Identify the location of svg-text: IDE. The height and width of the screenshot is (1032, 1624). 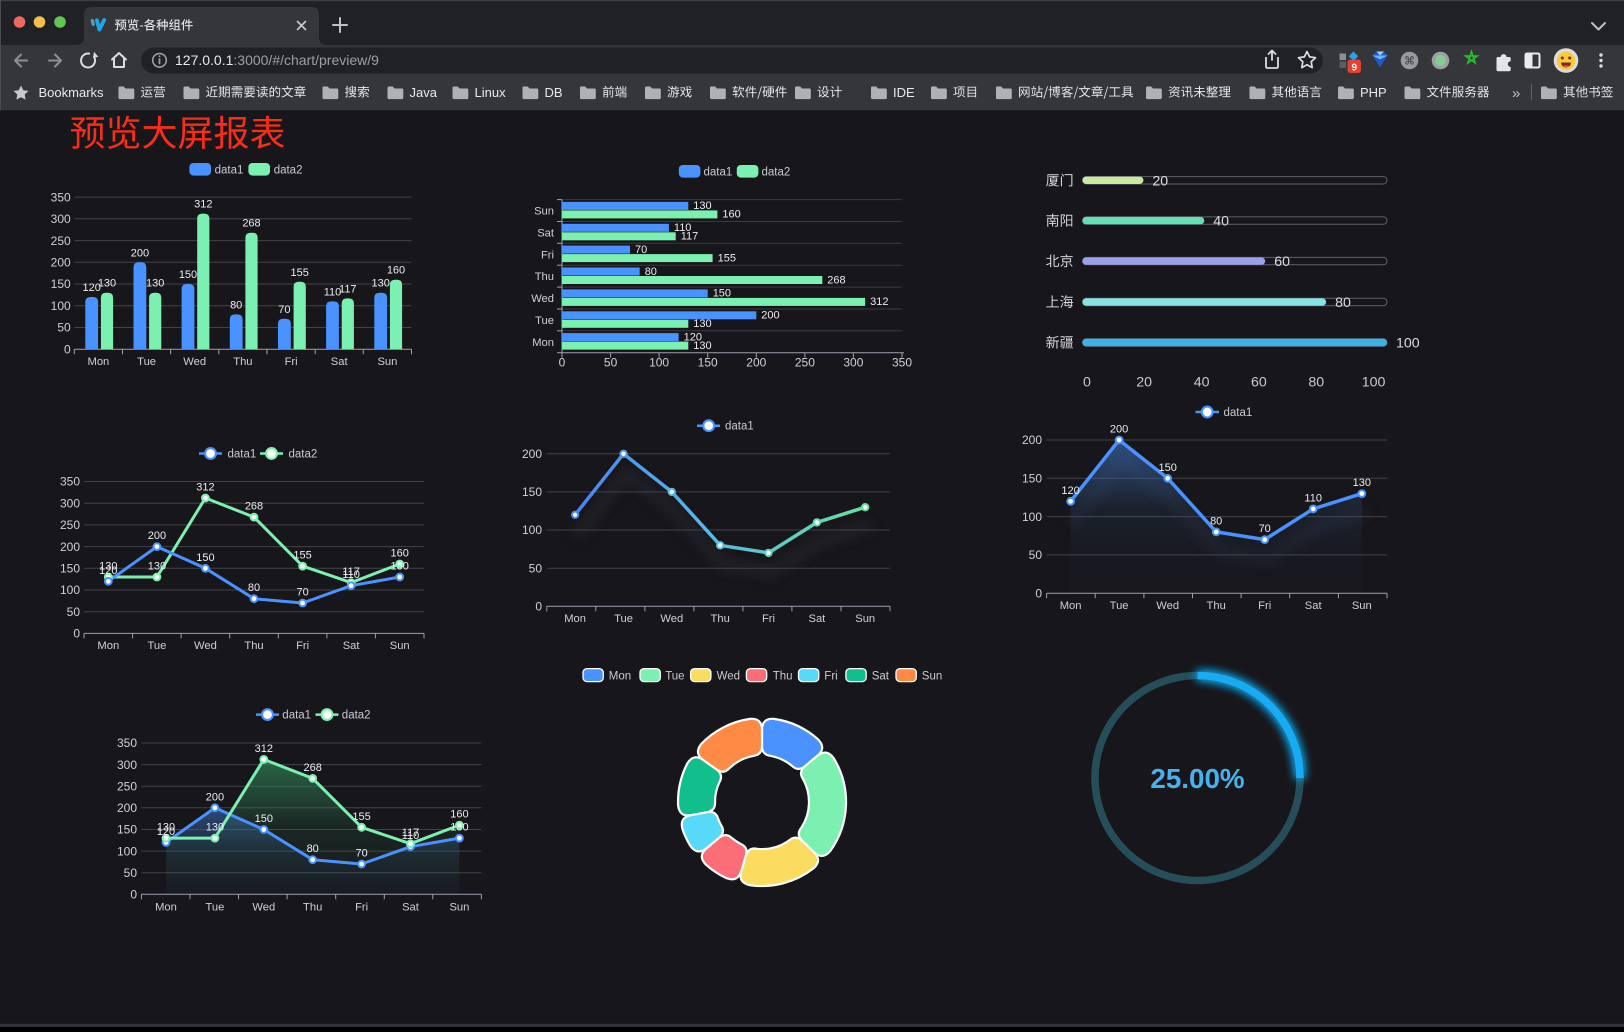
(904, 92).